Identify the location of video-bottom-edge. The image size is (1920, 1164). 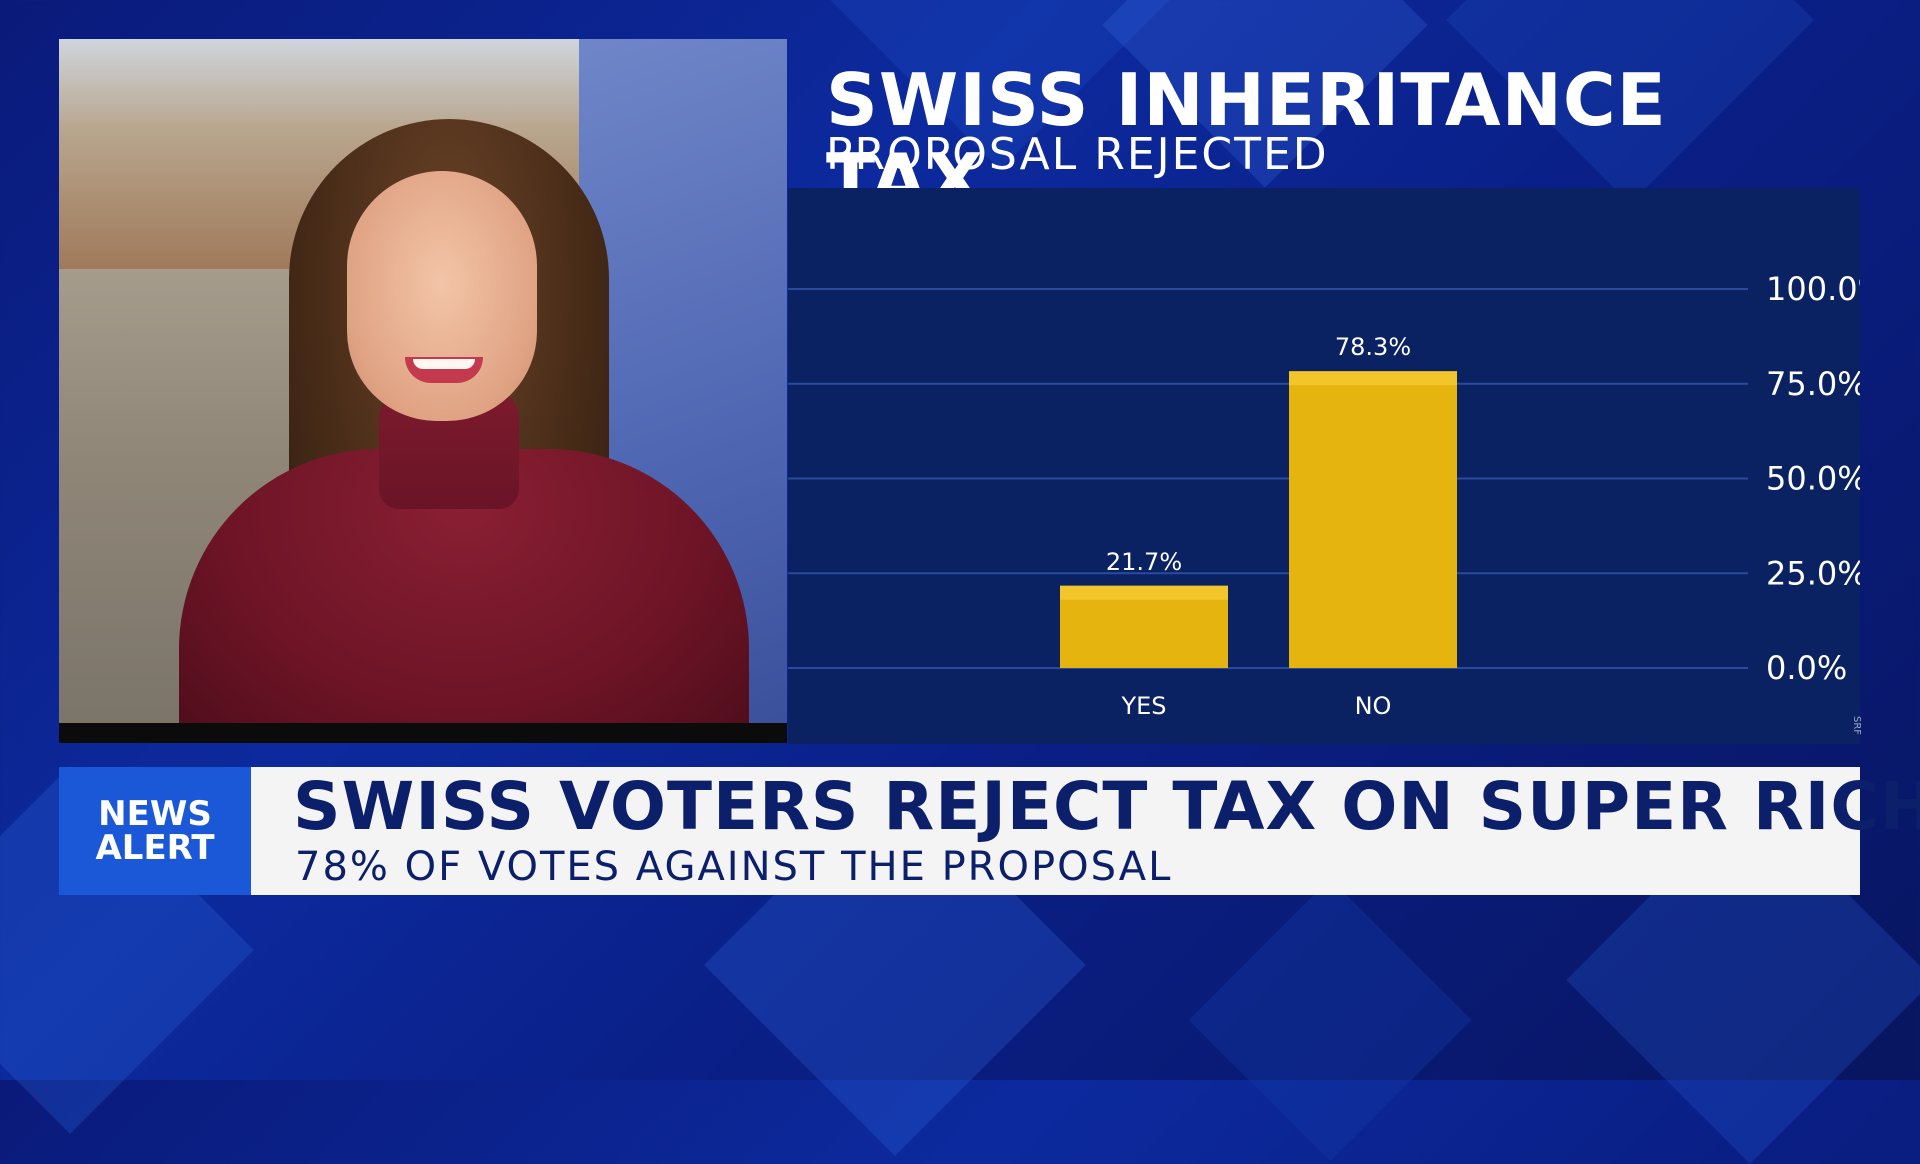
(423, 733).